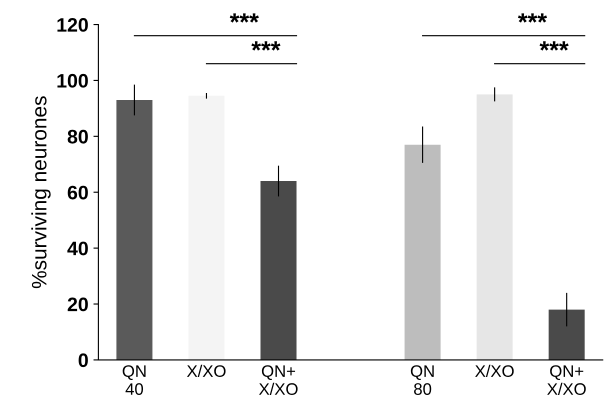 This screenshot has width=615, height=409. What do you see at coordinates (72, 25) in the screenshot?
I see `y-tick-label: 120` at bounding box center [72, 25].